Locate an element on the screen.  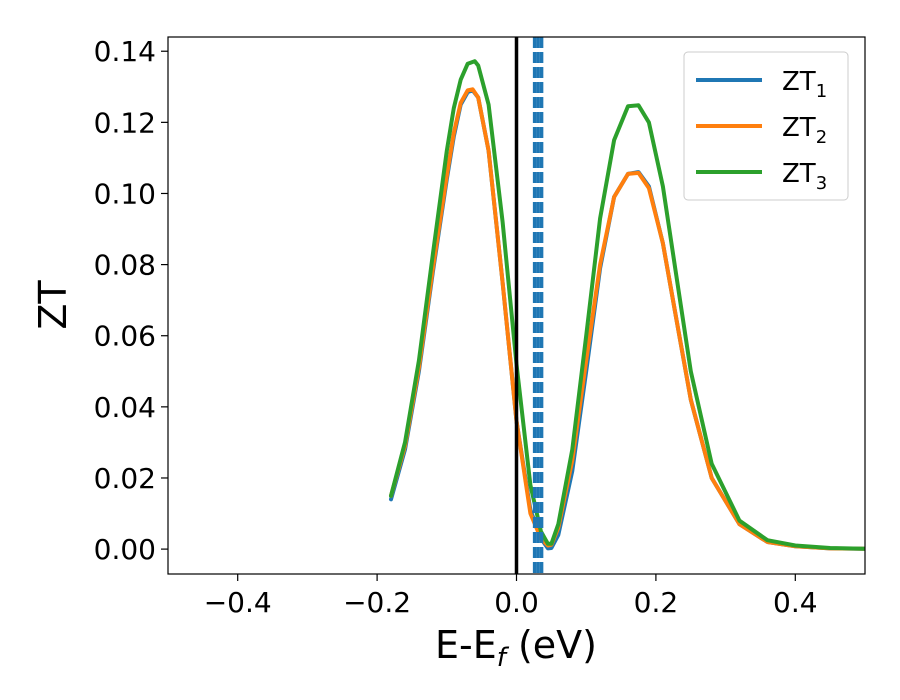
y-axis-label: ZT is located at coordinates (53, 305).